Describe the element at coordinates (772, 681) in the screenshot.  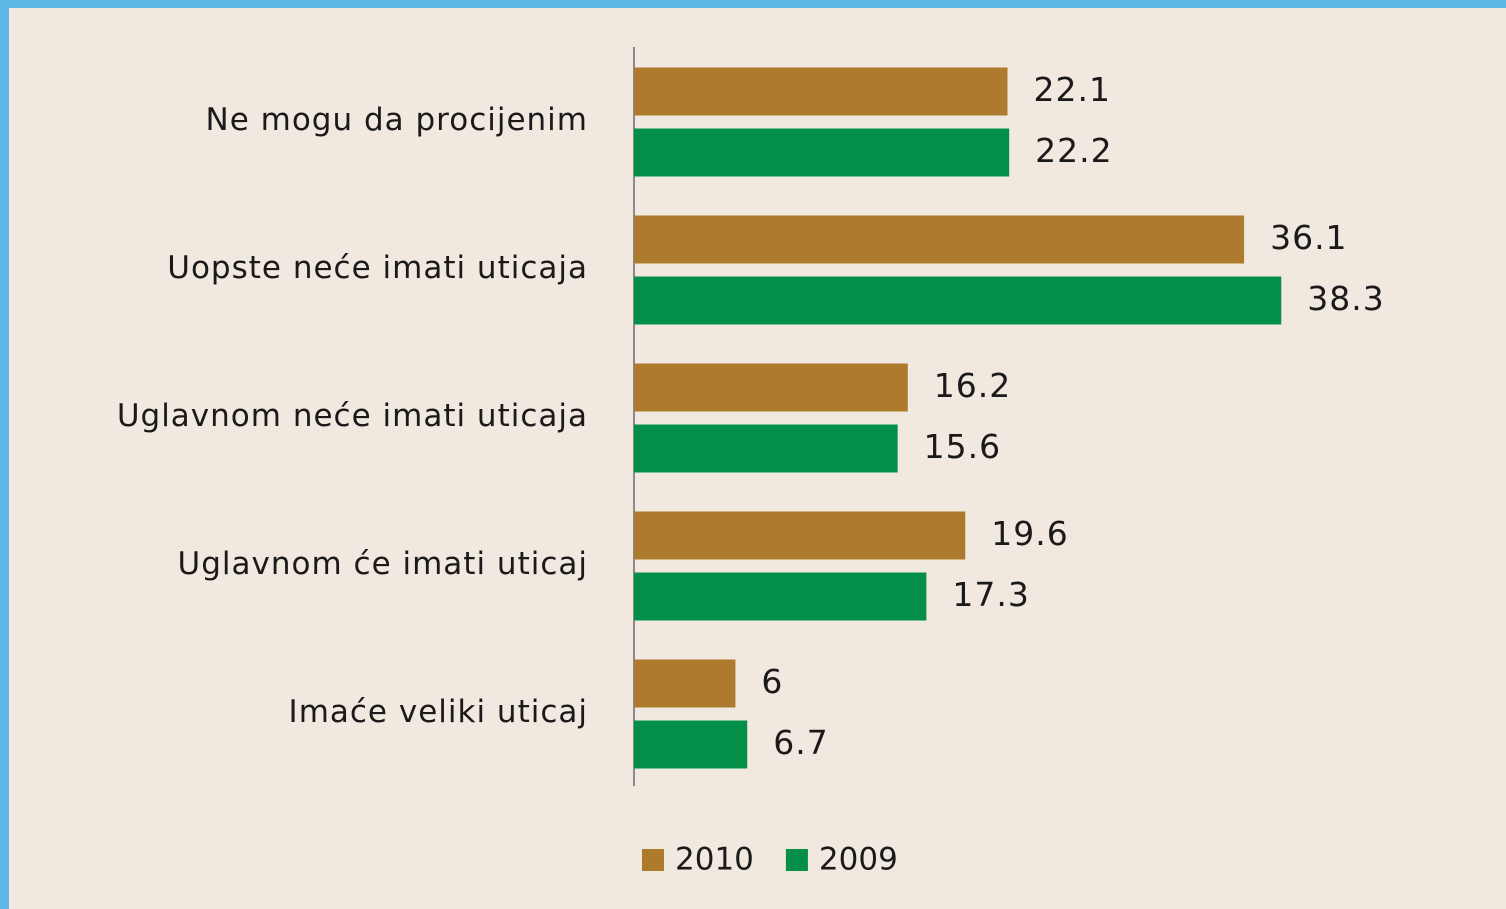
I see `value-label: 6` at that location.